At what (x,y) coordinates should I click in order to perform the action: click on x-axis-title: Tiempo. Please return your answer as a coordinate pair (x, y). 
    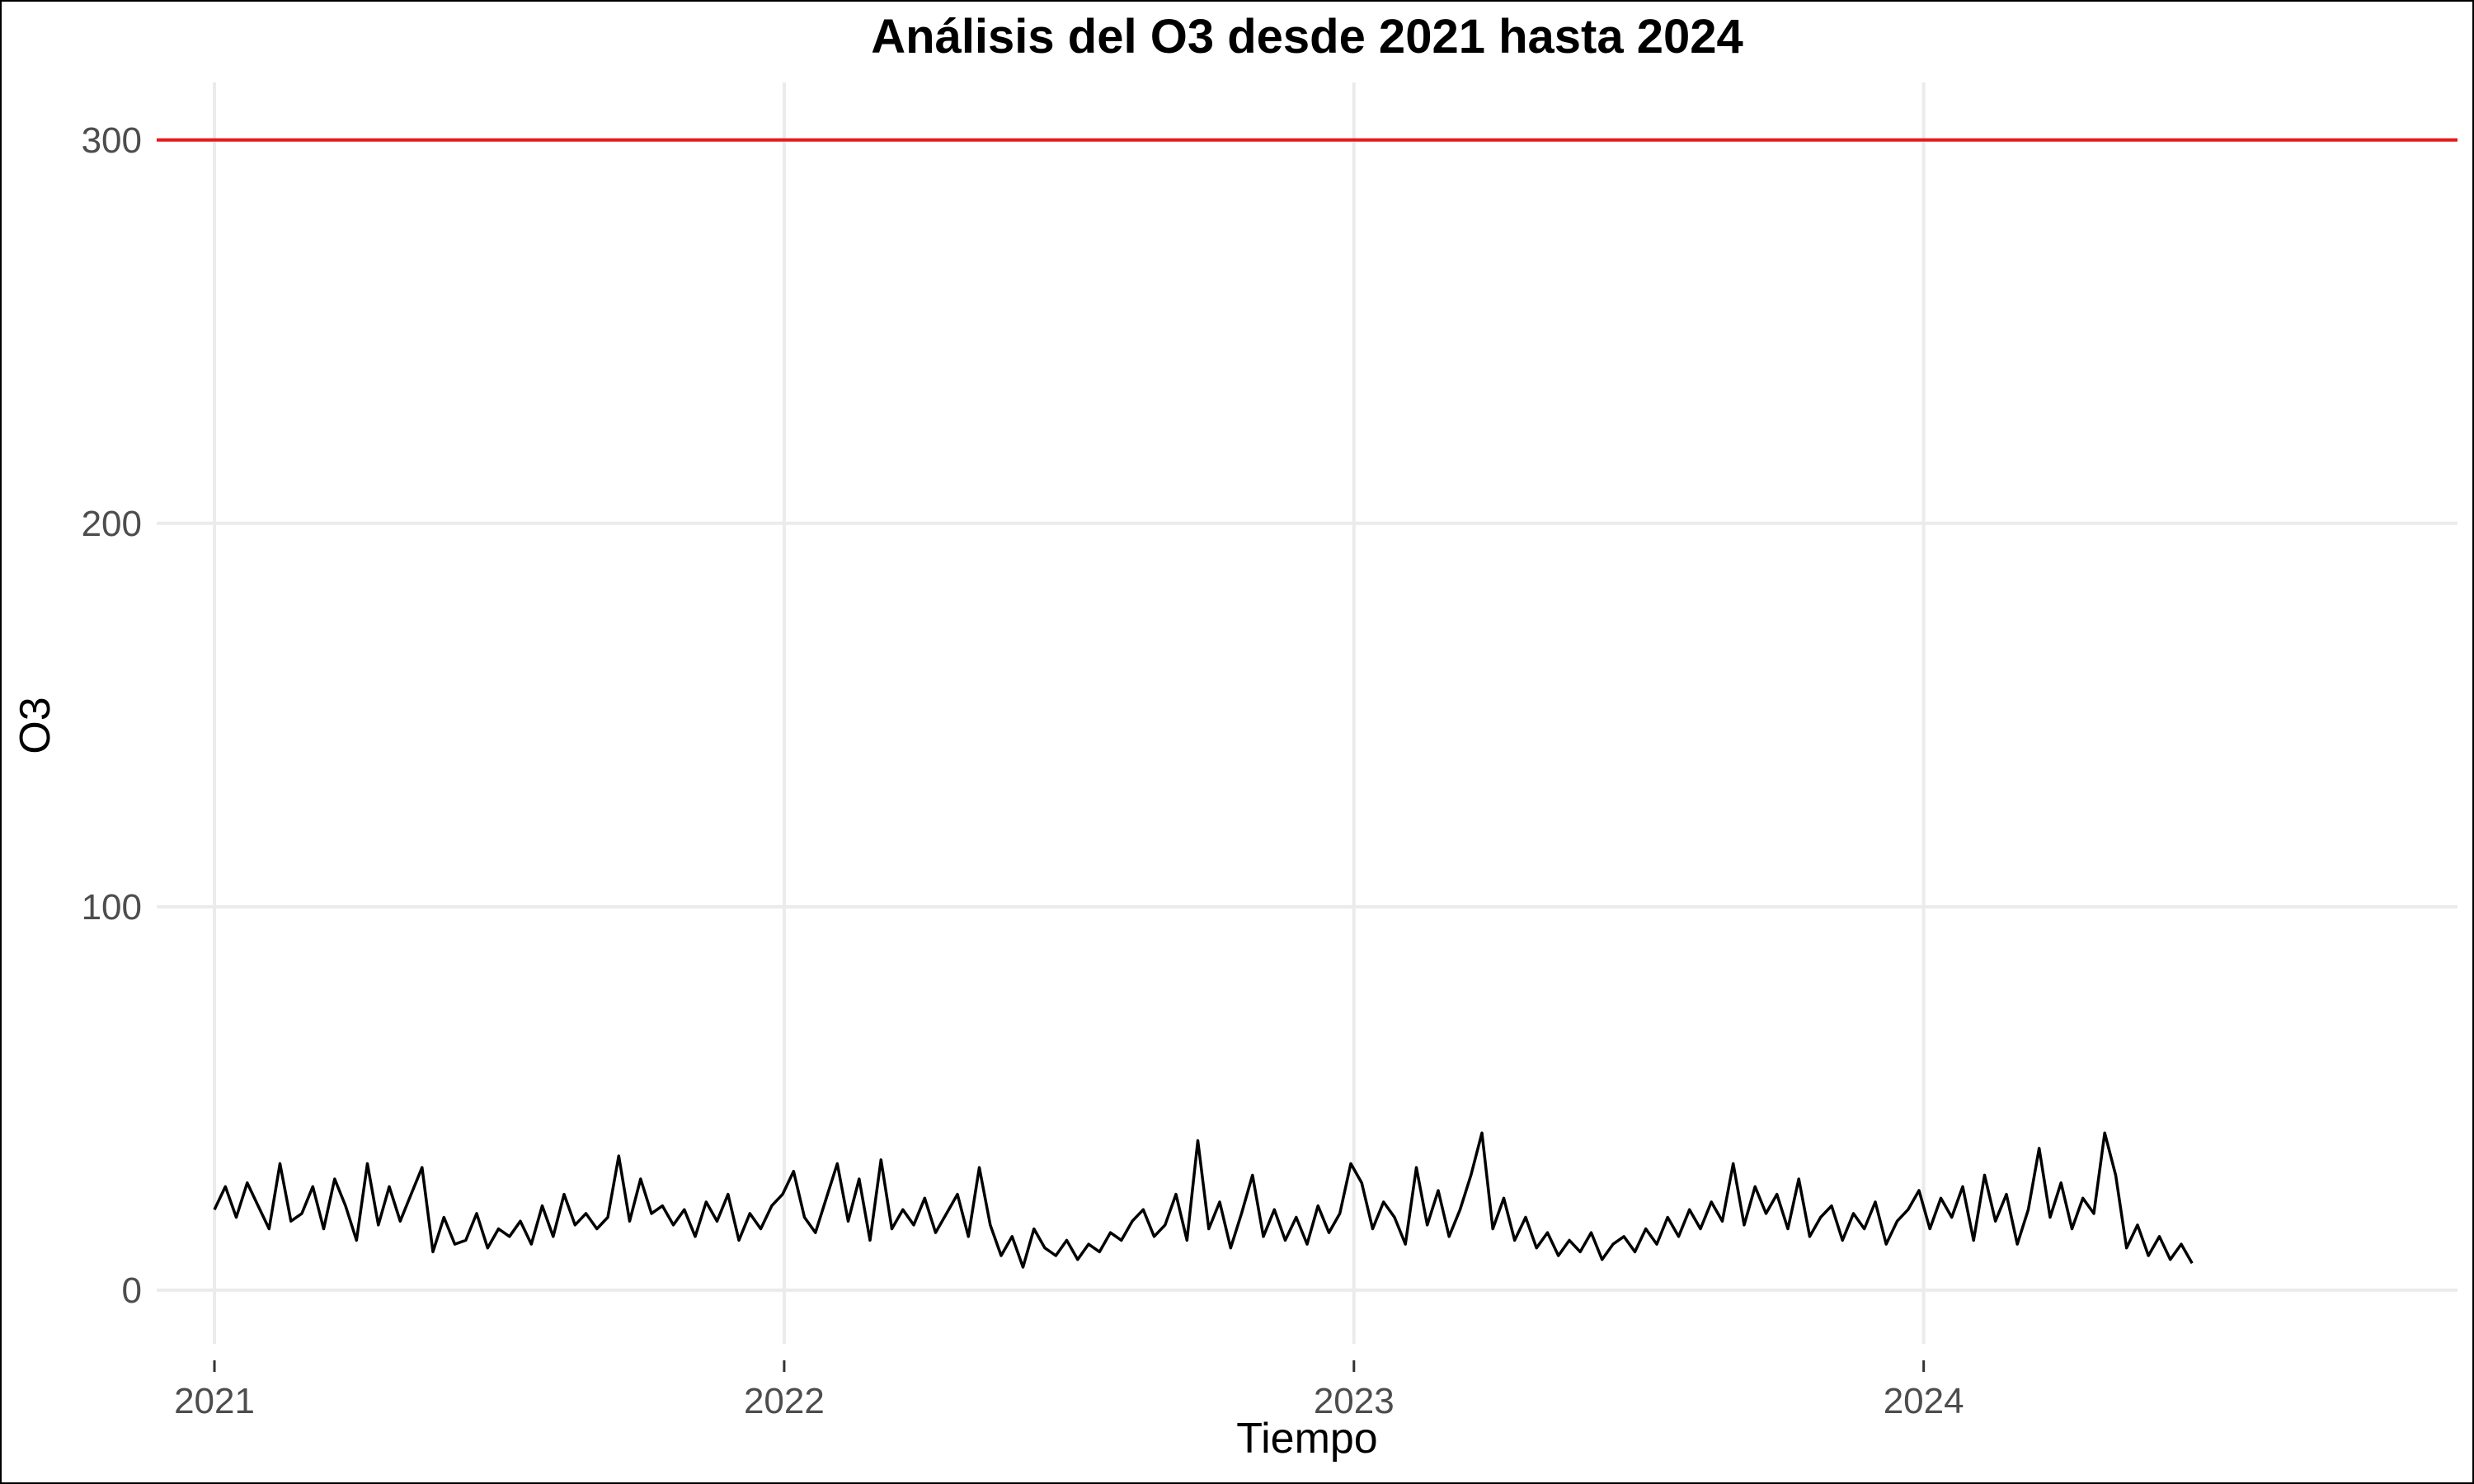
    Looking at the image, I should click on (1306, 1439).